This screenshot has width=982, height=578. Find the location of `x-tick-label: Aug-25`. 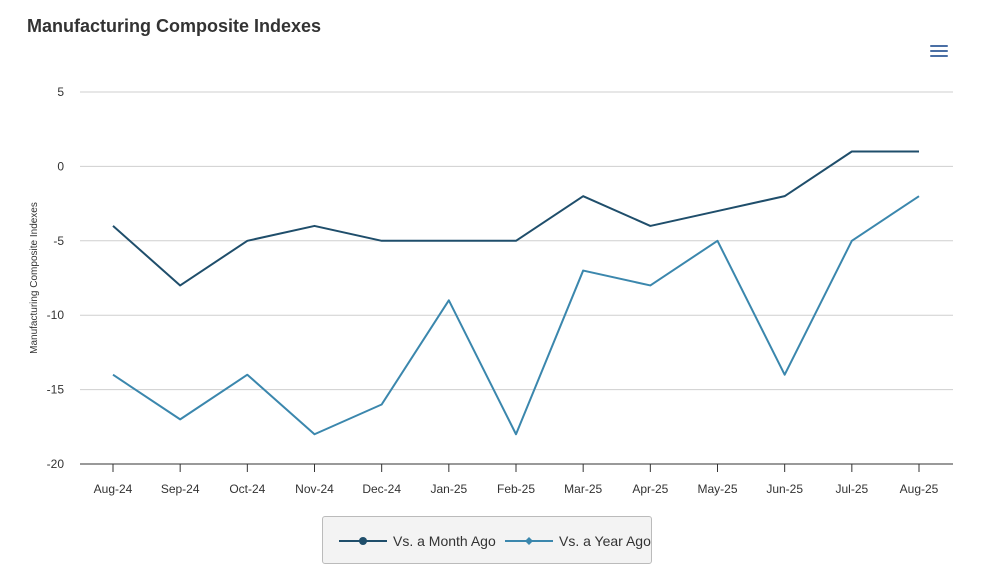

x-tick-label: Aug-25 is located at coordinates (919, 489).